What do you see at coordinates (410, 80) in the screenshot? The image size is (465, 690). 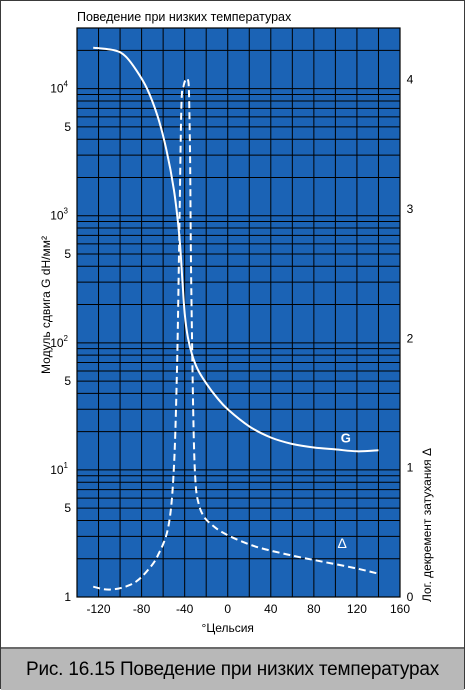 I see `y-right-tick-label: 4` at bounding box center [410, 80].